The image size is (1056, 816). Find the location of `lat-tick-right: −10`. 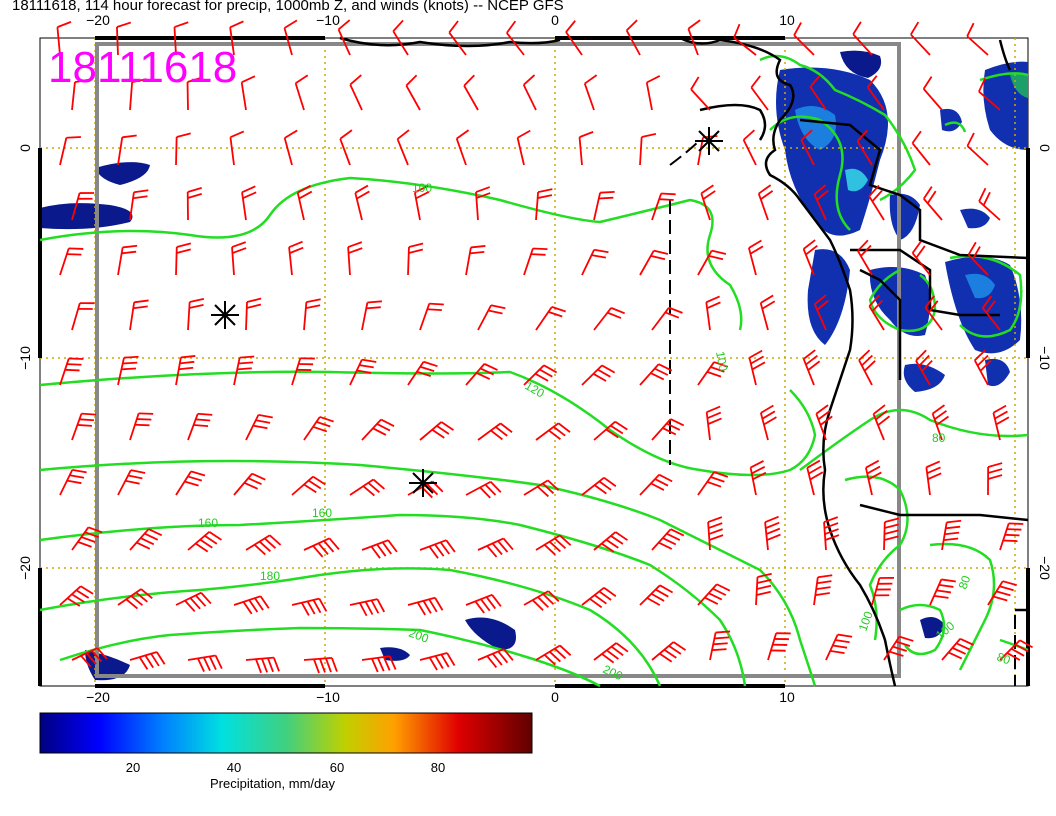

lat-tick-right: −10 is located at coordinates (1045, 358).